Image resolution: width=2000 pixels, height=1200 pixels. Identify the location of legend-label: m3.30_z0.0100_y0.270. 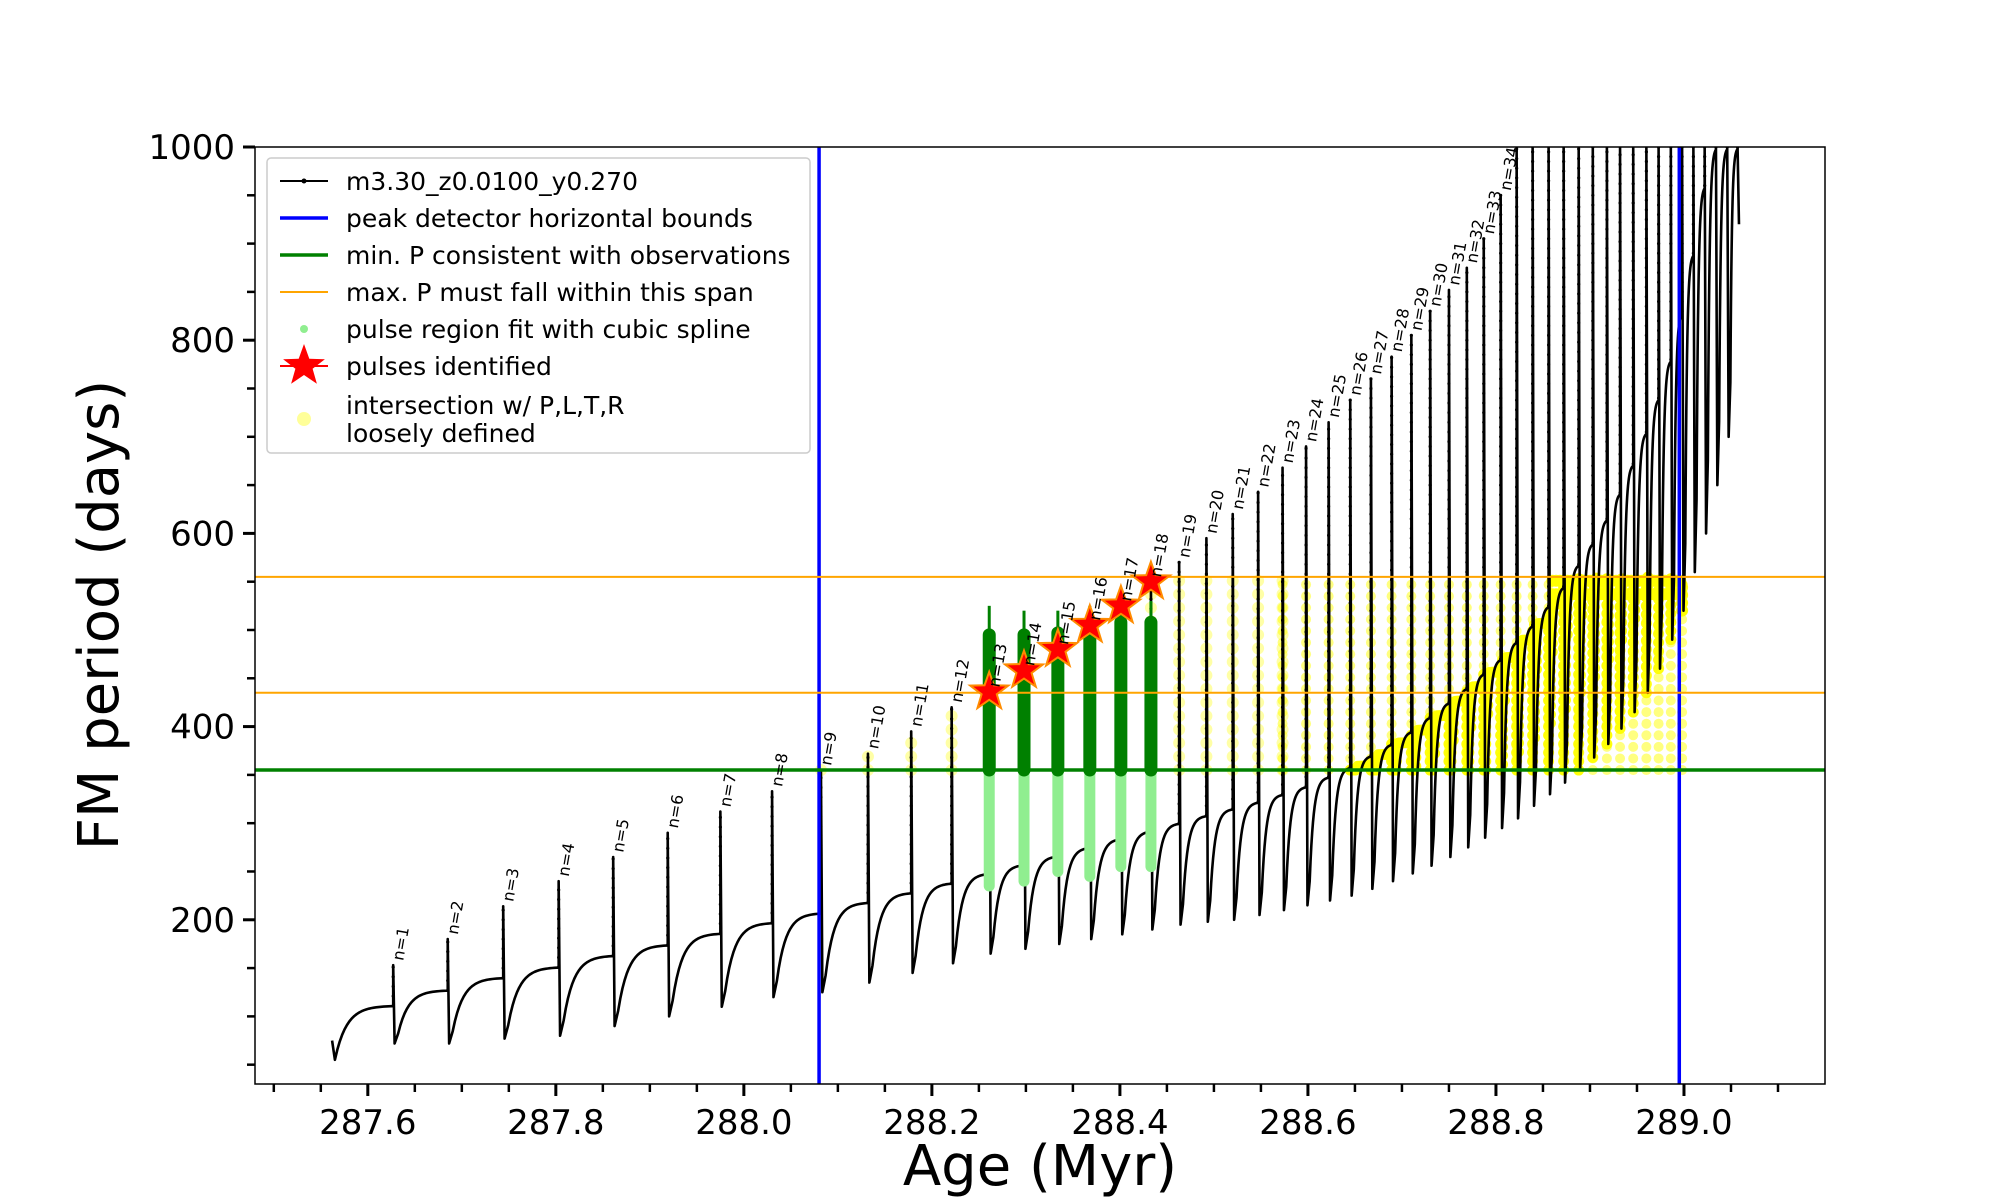
(492, 181).